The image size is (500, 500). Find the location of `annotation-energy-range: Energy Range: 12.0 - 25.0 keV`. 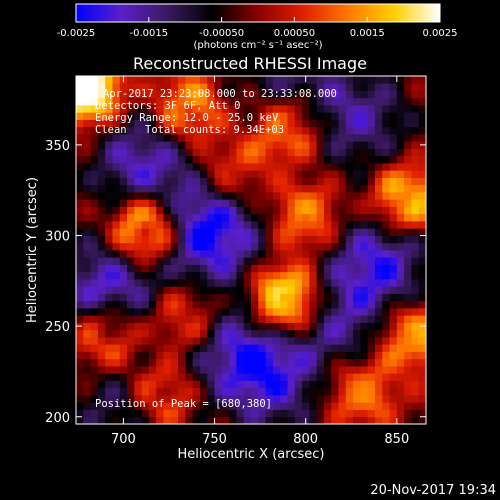

annotation-energy-range: Energy Range: 12.0 - 25.0 keV is located at coordinates (187, 118).